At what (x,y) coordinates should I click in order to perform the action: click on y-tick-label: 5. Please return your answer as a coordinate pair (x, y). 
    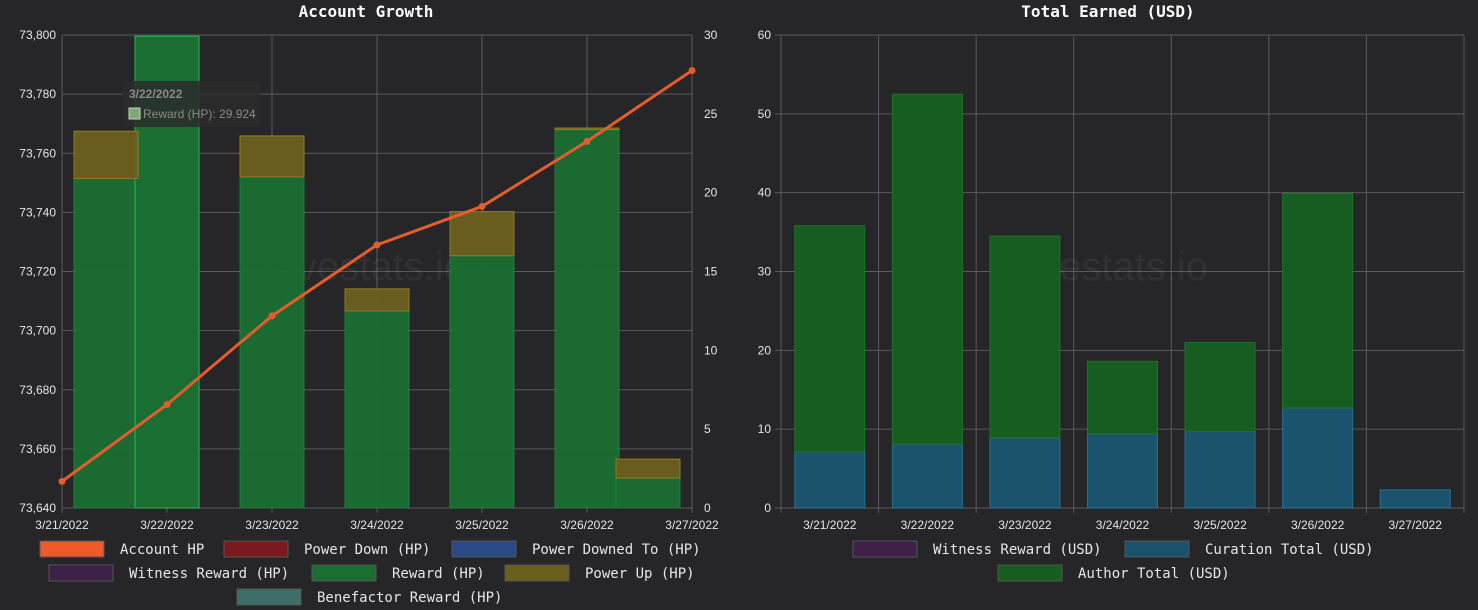
    Looking at the image, I should click on (707, 429).